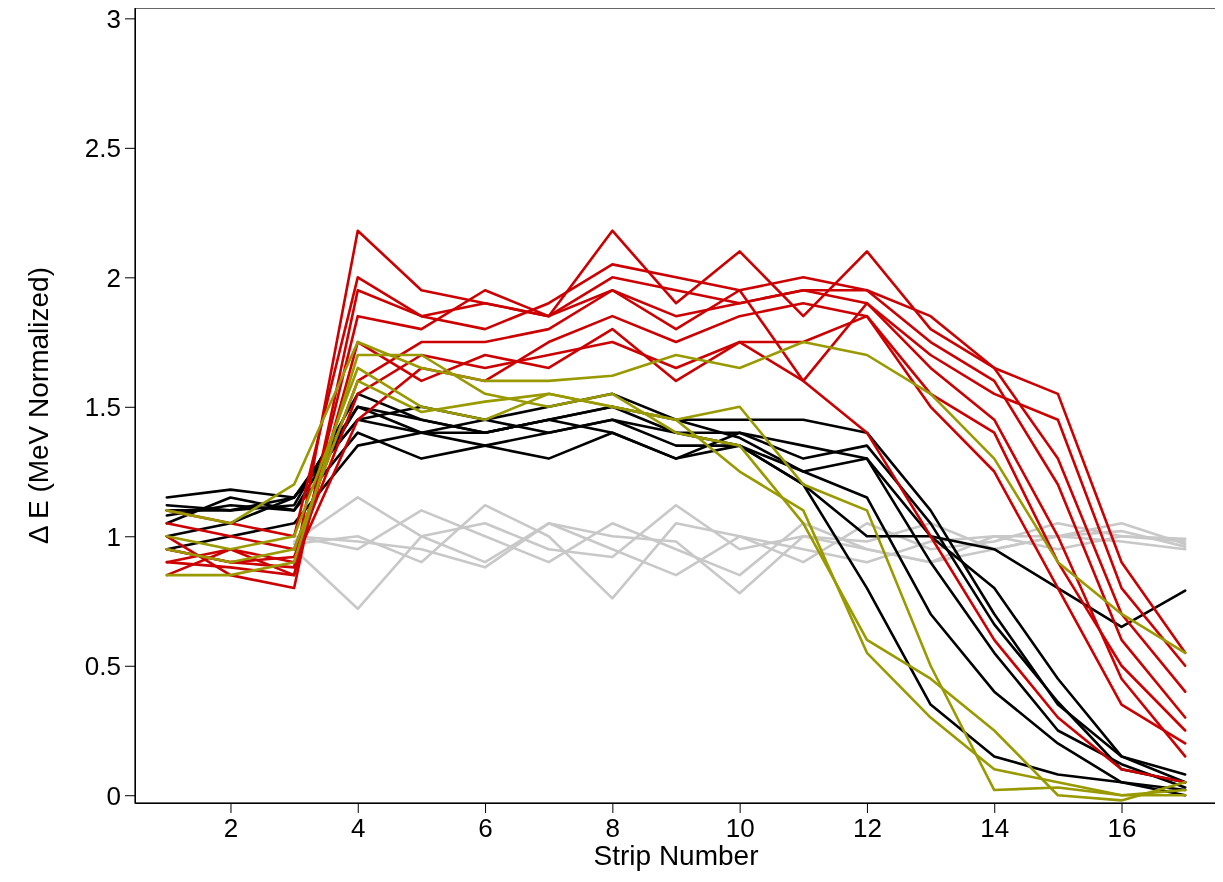 Image resolution: width=1223 pixels, height=882 pixels. Describe the element at coordinates (1122, 828) in the screenshot. I see `x-tick-label: 16` at that location.